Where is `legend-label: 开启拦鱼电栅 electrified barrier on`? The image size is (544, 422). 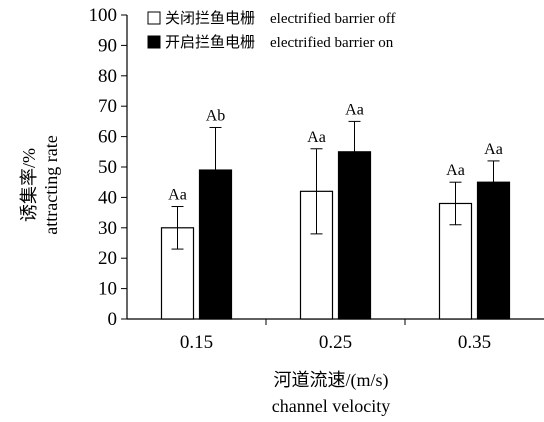
legend-label: 开启拦鱼电栅 electrified barrier on is located at coordinates (279, 42).